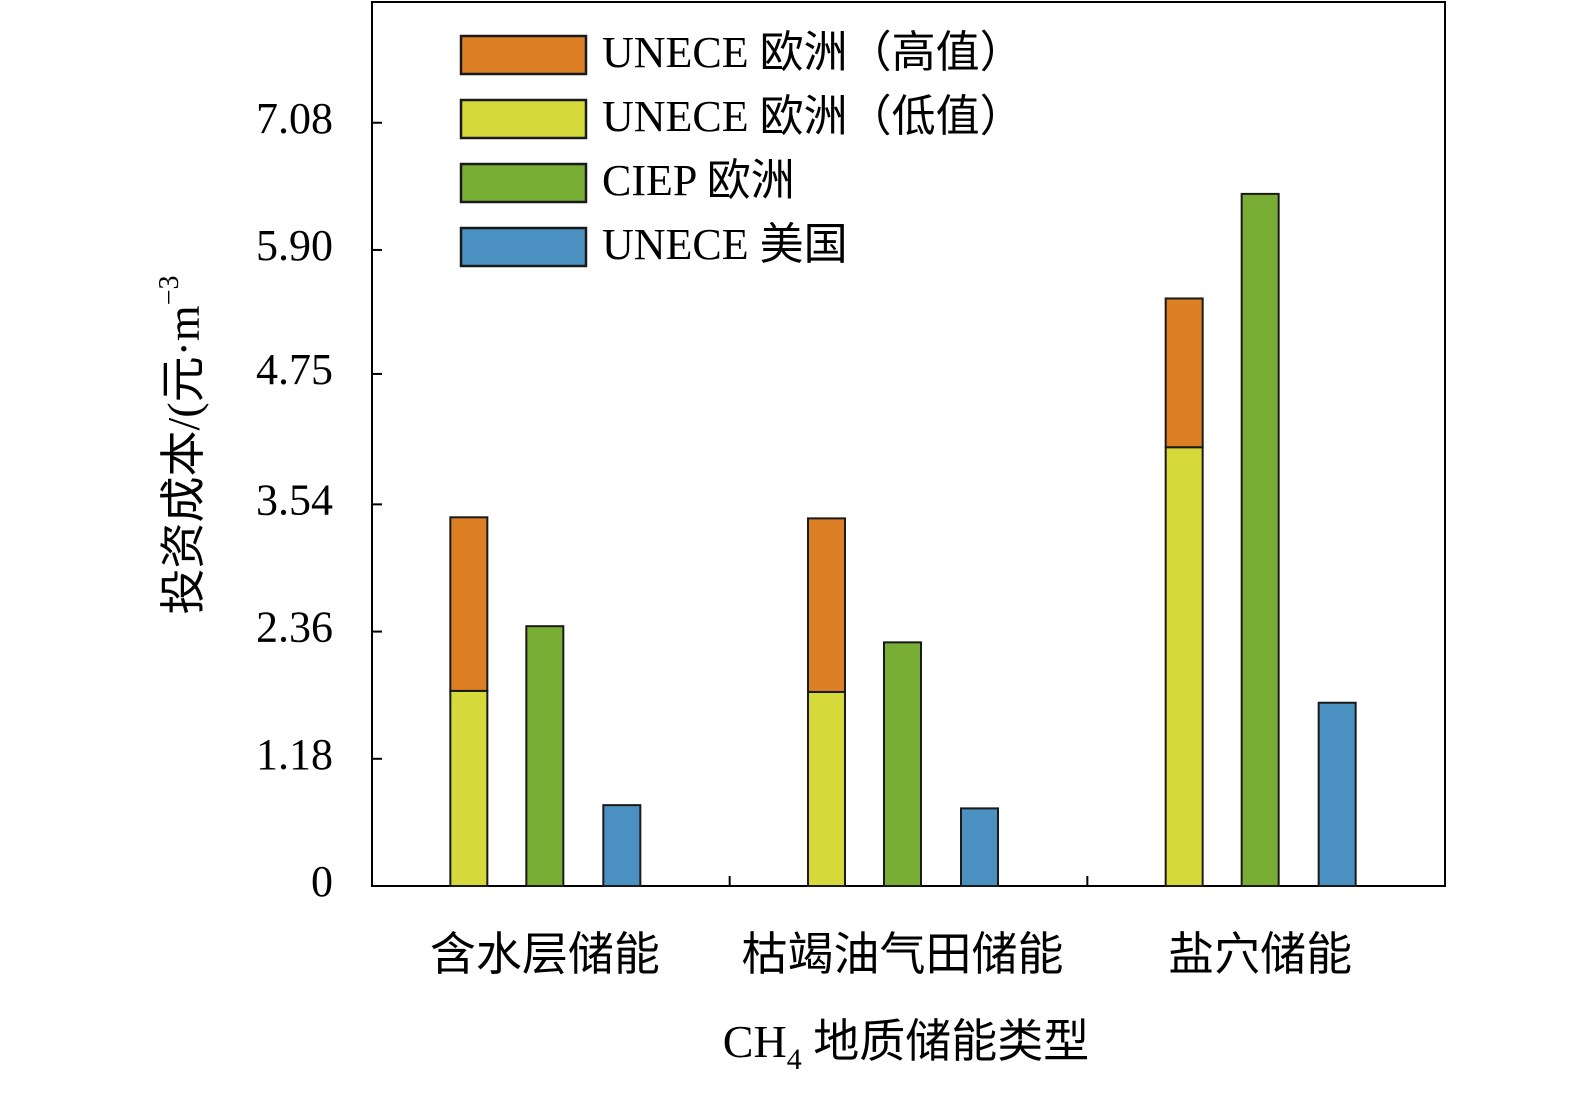  What do you see at coordinates (322, 881) in the screenshot?
I see `y-tick-label: 0` at bounding box center [322, 881].